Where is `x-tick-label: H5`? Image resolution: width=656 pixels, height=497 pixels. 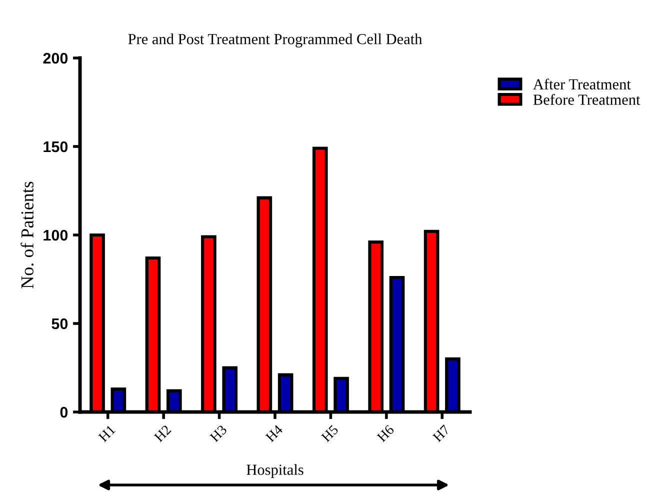
x-tick-label: H5 is located at coordinates (329, 433).